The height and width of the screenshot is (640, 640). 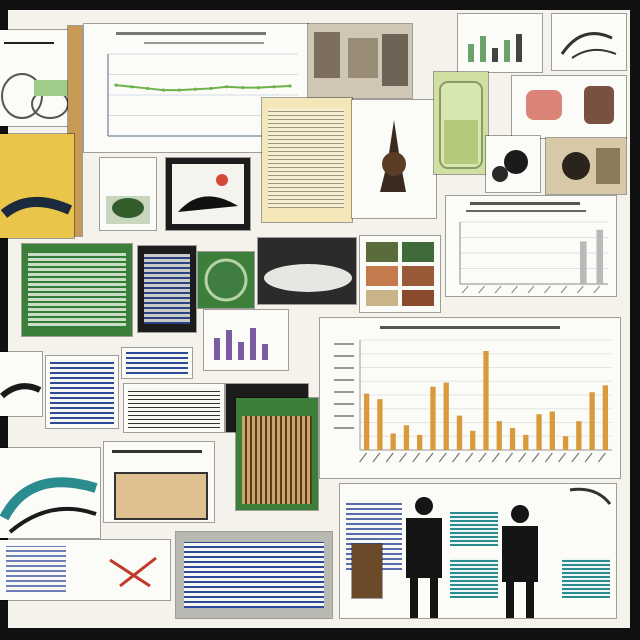 I want to click on yellow-sketch-card, so click(x=37, y=186).